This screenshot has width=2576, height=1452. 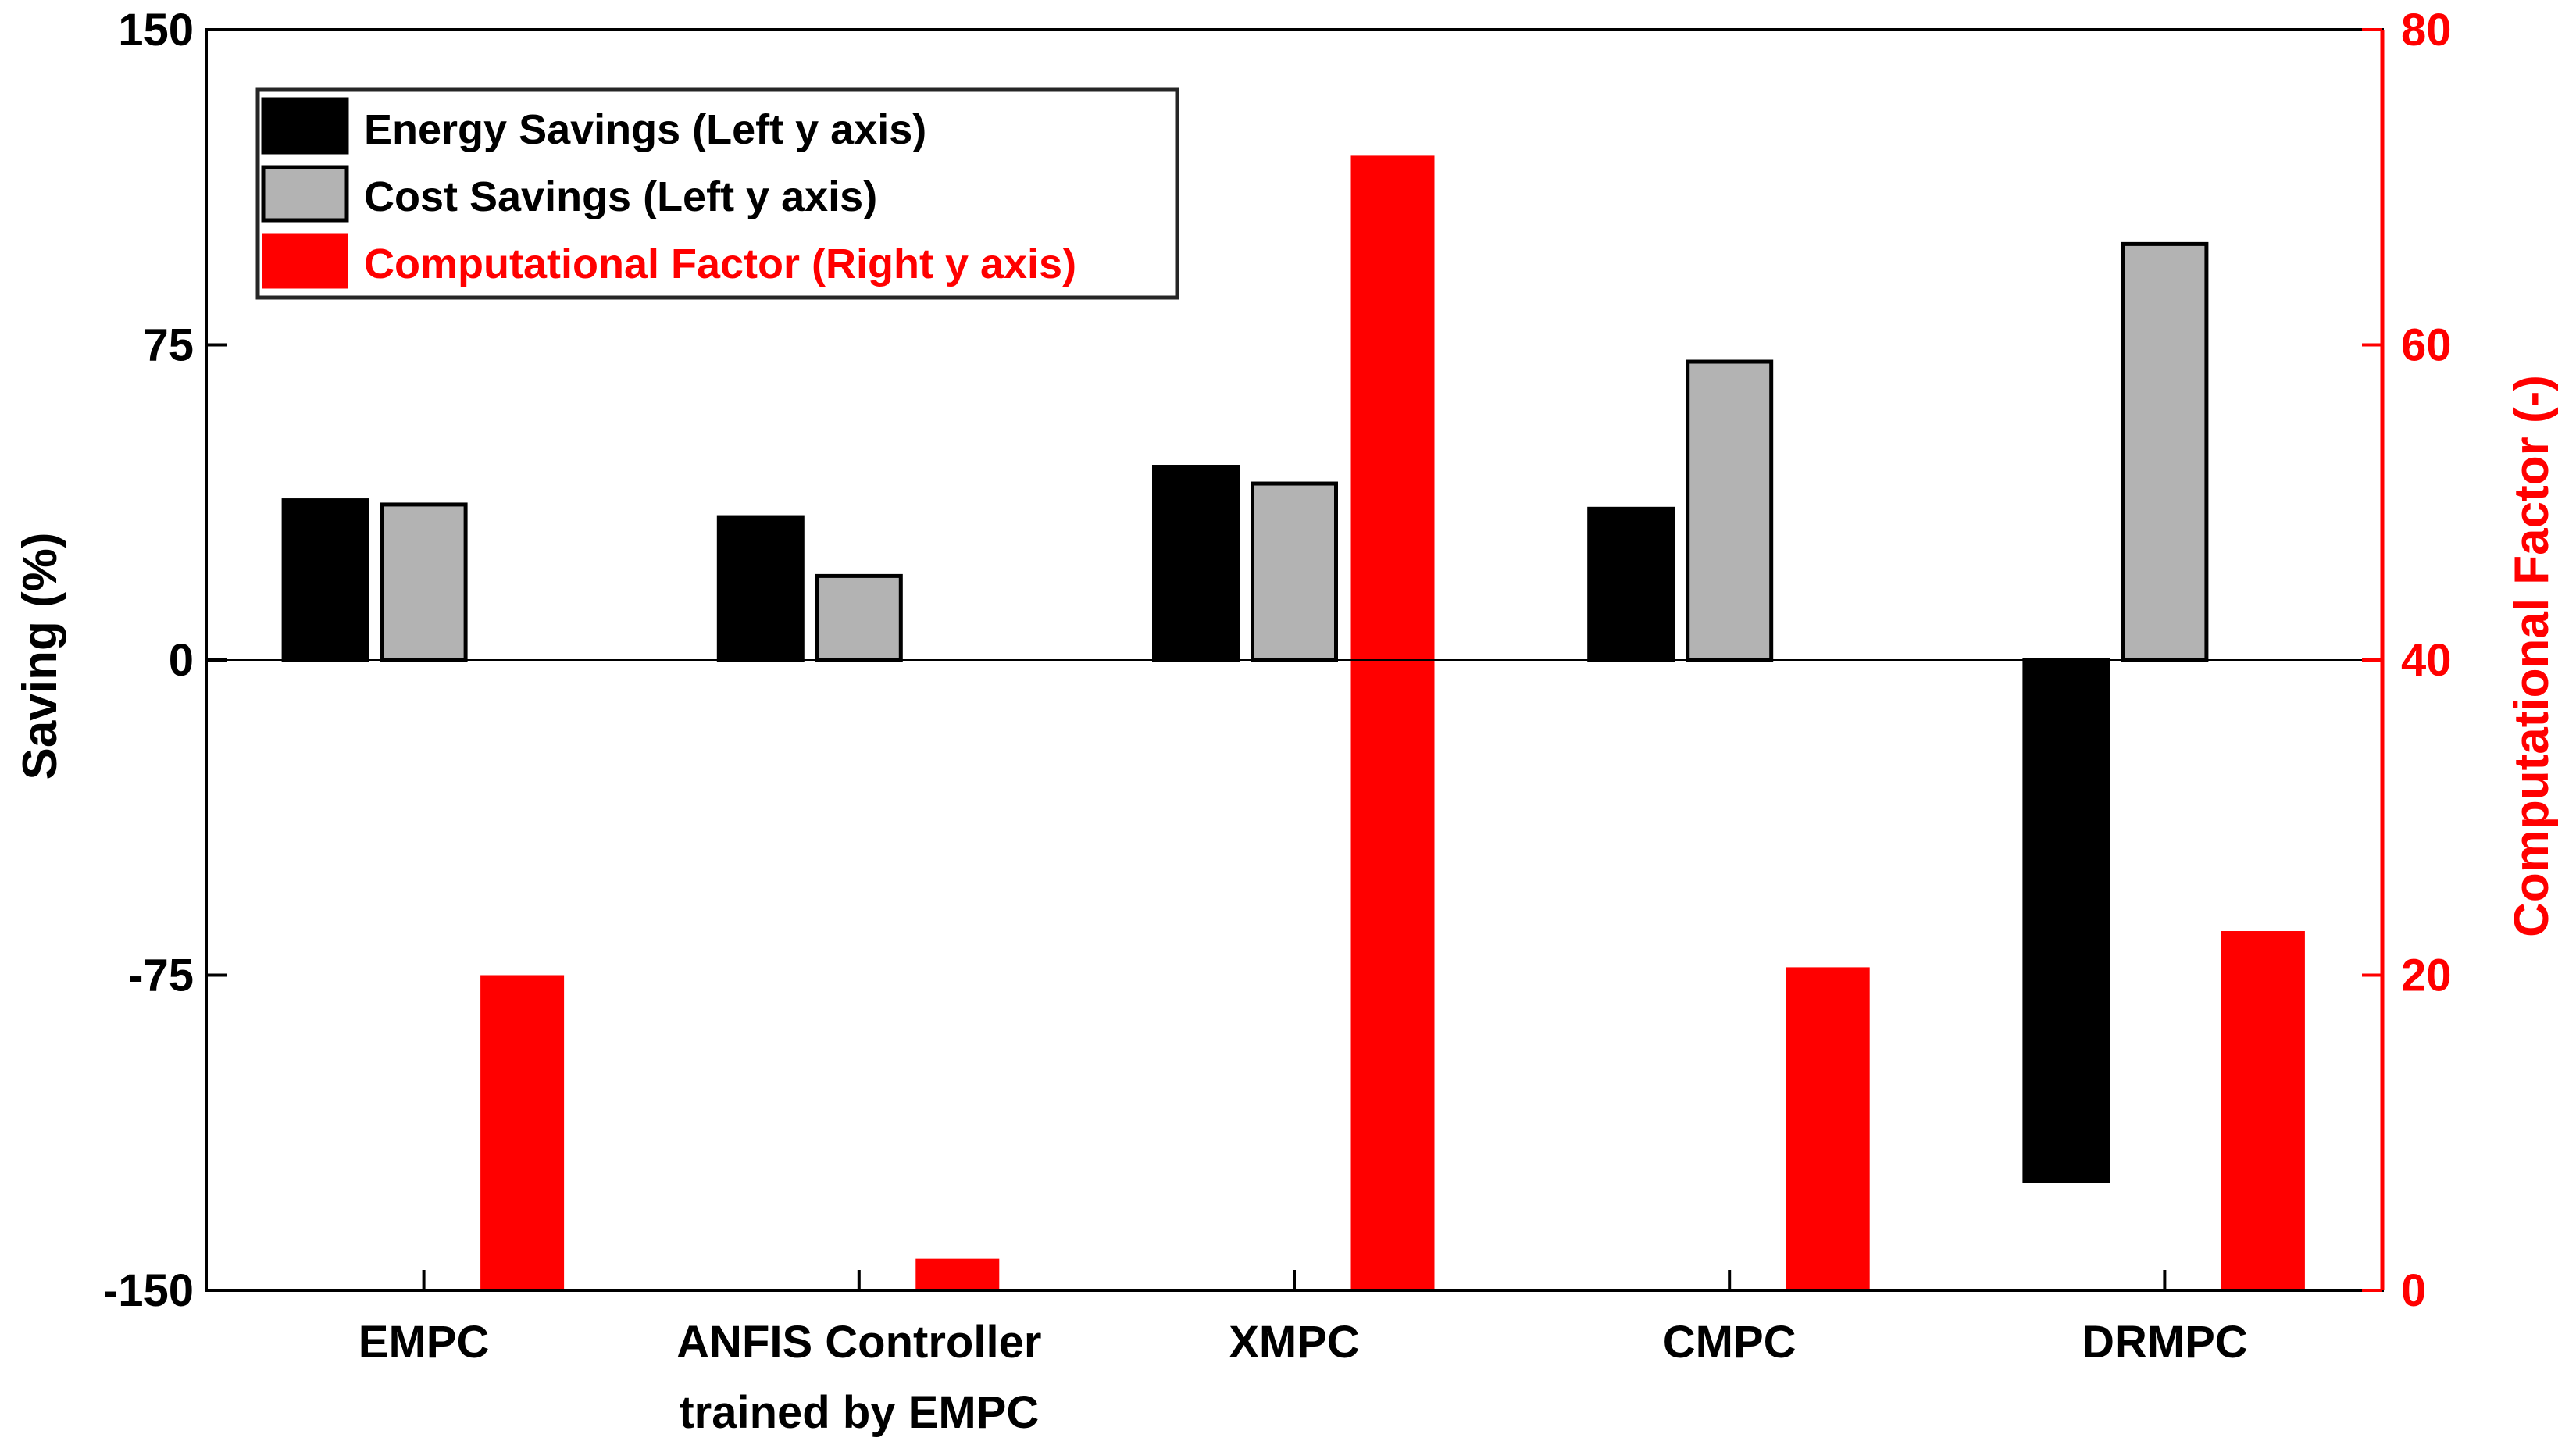 What do you see at coordinates (40, 656) in the screenshot?
I see `left-axis-label: Saving (%)` at bounding box center [40, 656].